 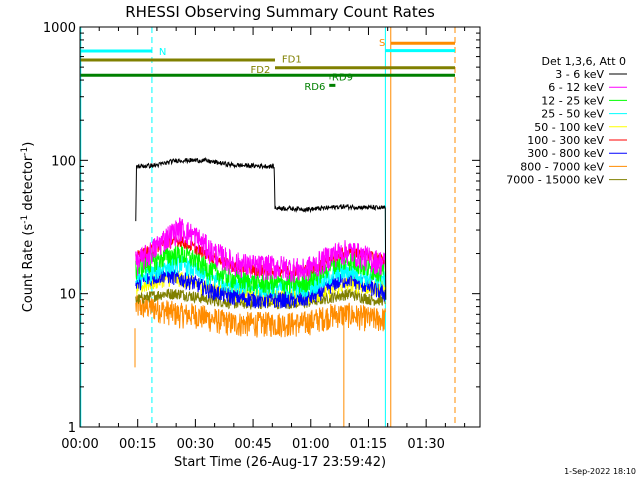 I want to click on timestamp: 1-Sep-2022 18:10, so click(x=600, y=471).